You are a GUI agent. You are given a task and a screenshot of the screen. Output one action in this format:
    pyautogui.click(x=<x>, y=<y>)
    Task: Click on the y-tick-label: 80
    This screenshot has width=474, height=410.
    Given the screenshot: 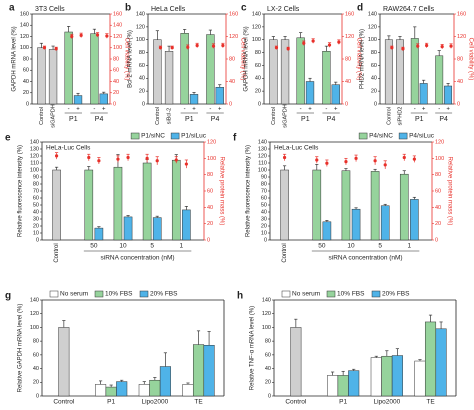 What is the action you would take?
    pyautogui.click(x=36, y=342)
    